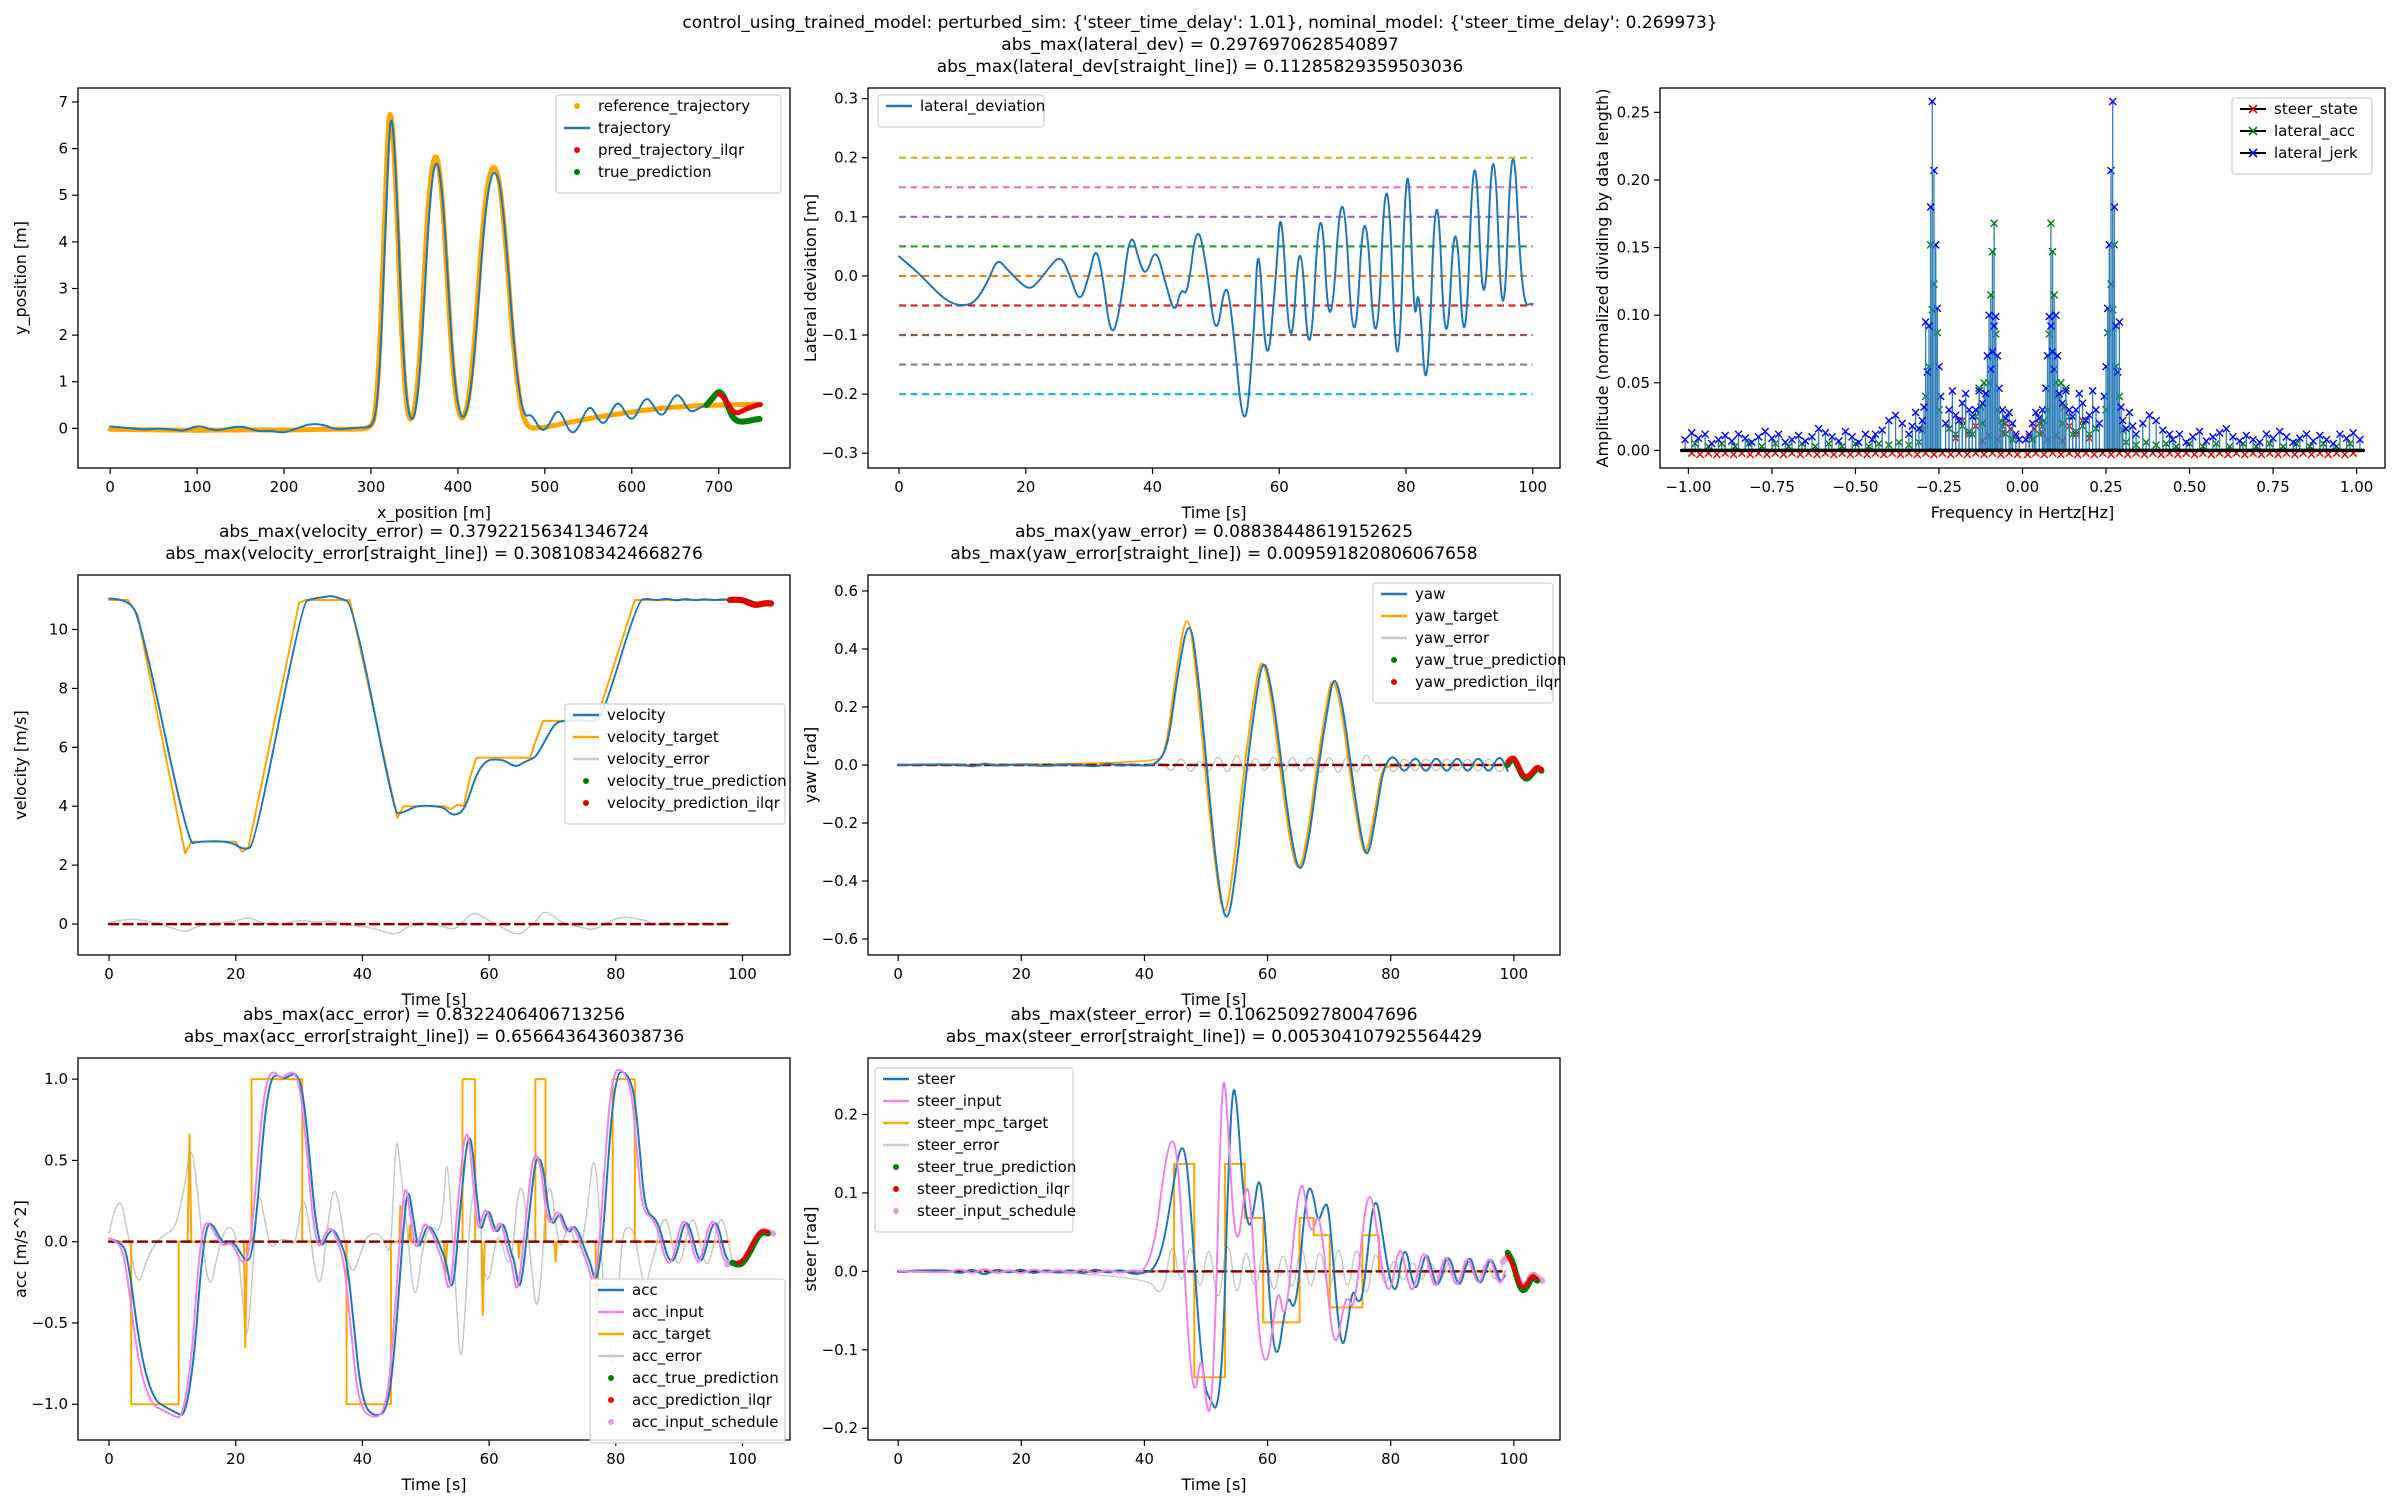 The width and height of the screenshot is (2400, 1500). What do you see at coordinates (974, 1150) in the screenshot?
I see `steer-legend` at bounding box center [974, 1150].